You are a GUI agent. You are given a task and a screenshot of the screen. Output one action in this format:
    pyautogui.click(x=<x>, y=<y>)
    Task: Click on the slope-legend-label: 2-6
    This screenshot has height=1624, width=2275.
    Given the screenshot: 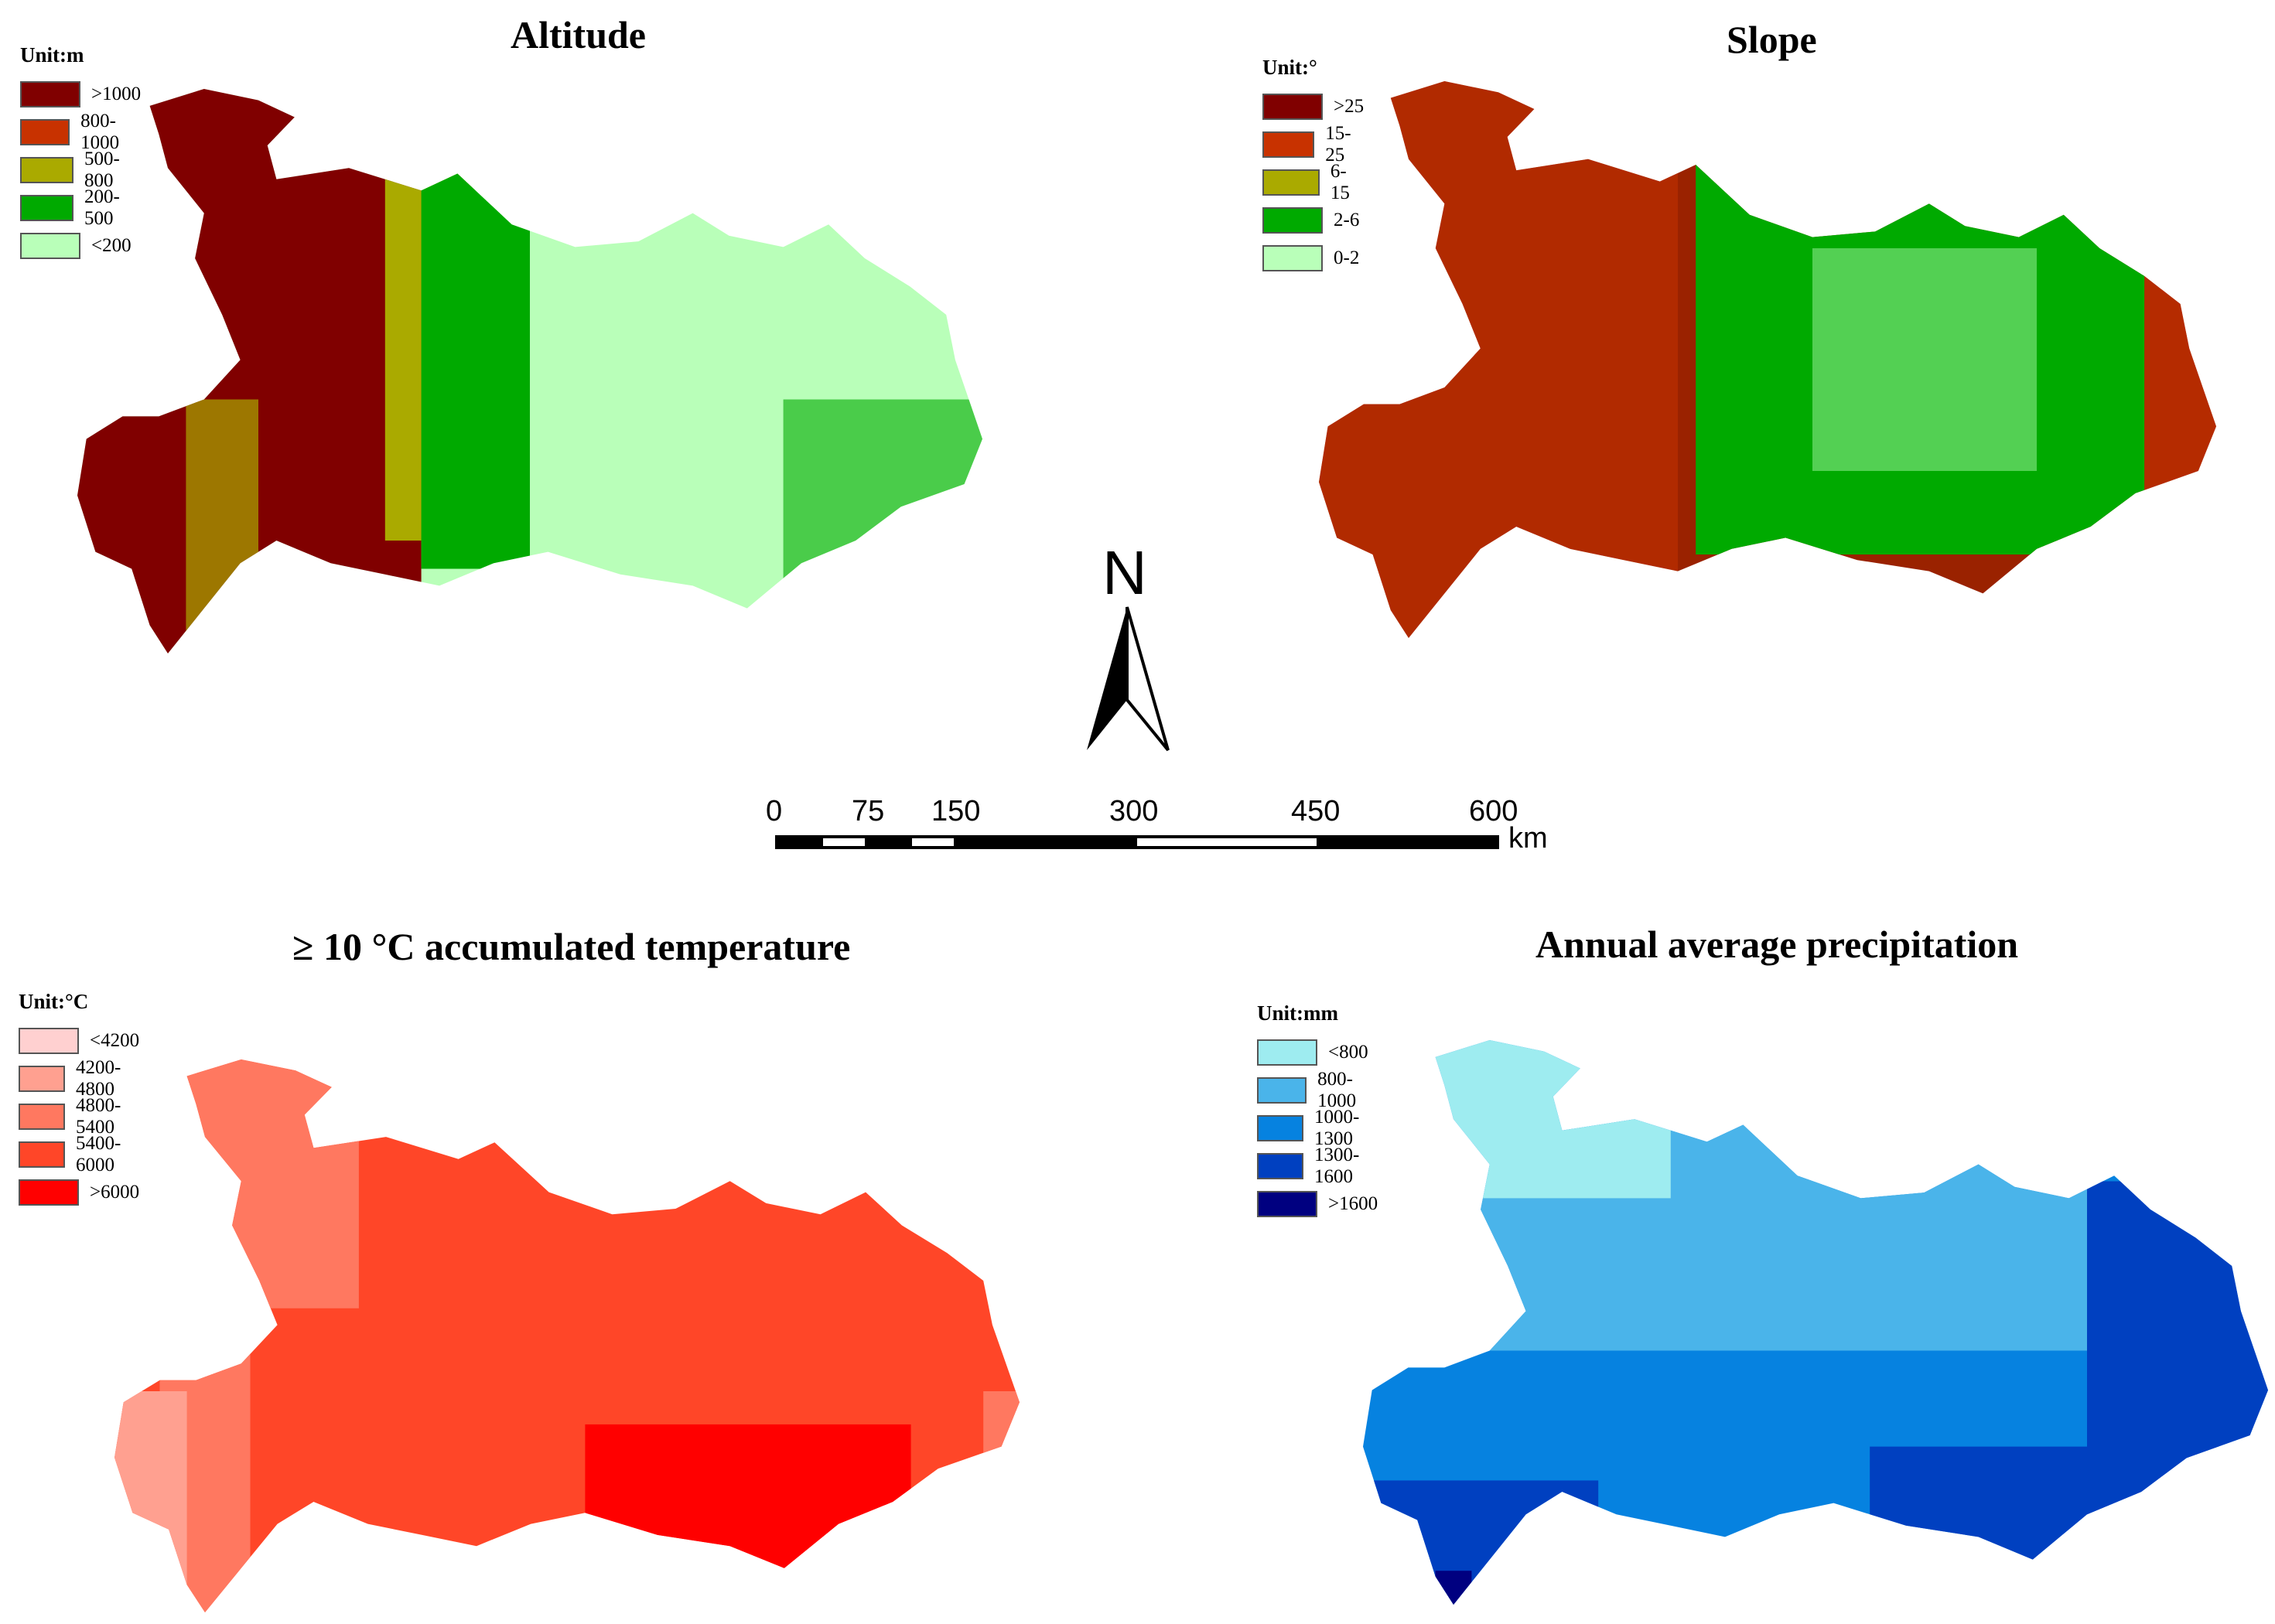 What is the action you would take?
    pyautogui.click(x=1347, y=219)
    